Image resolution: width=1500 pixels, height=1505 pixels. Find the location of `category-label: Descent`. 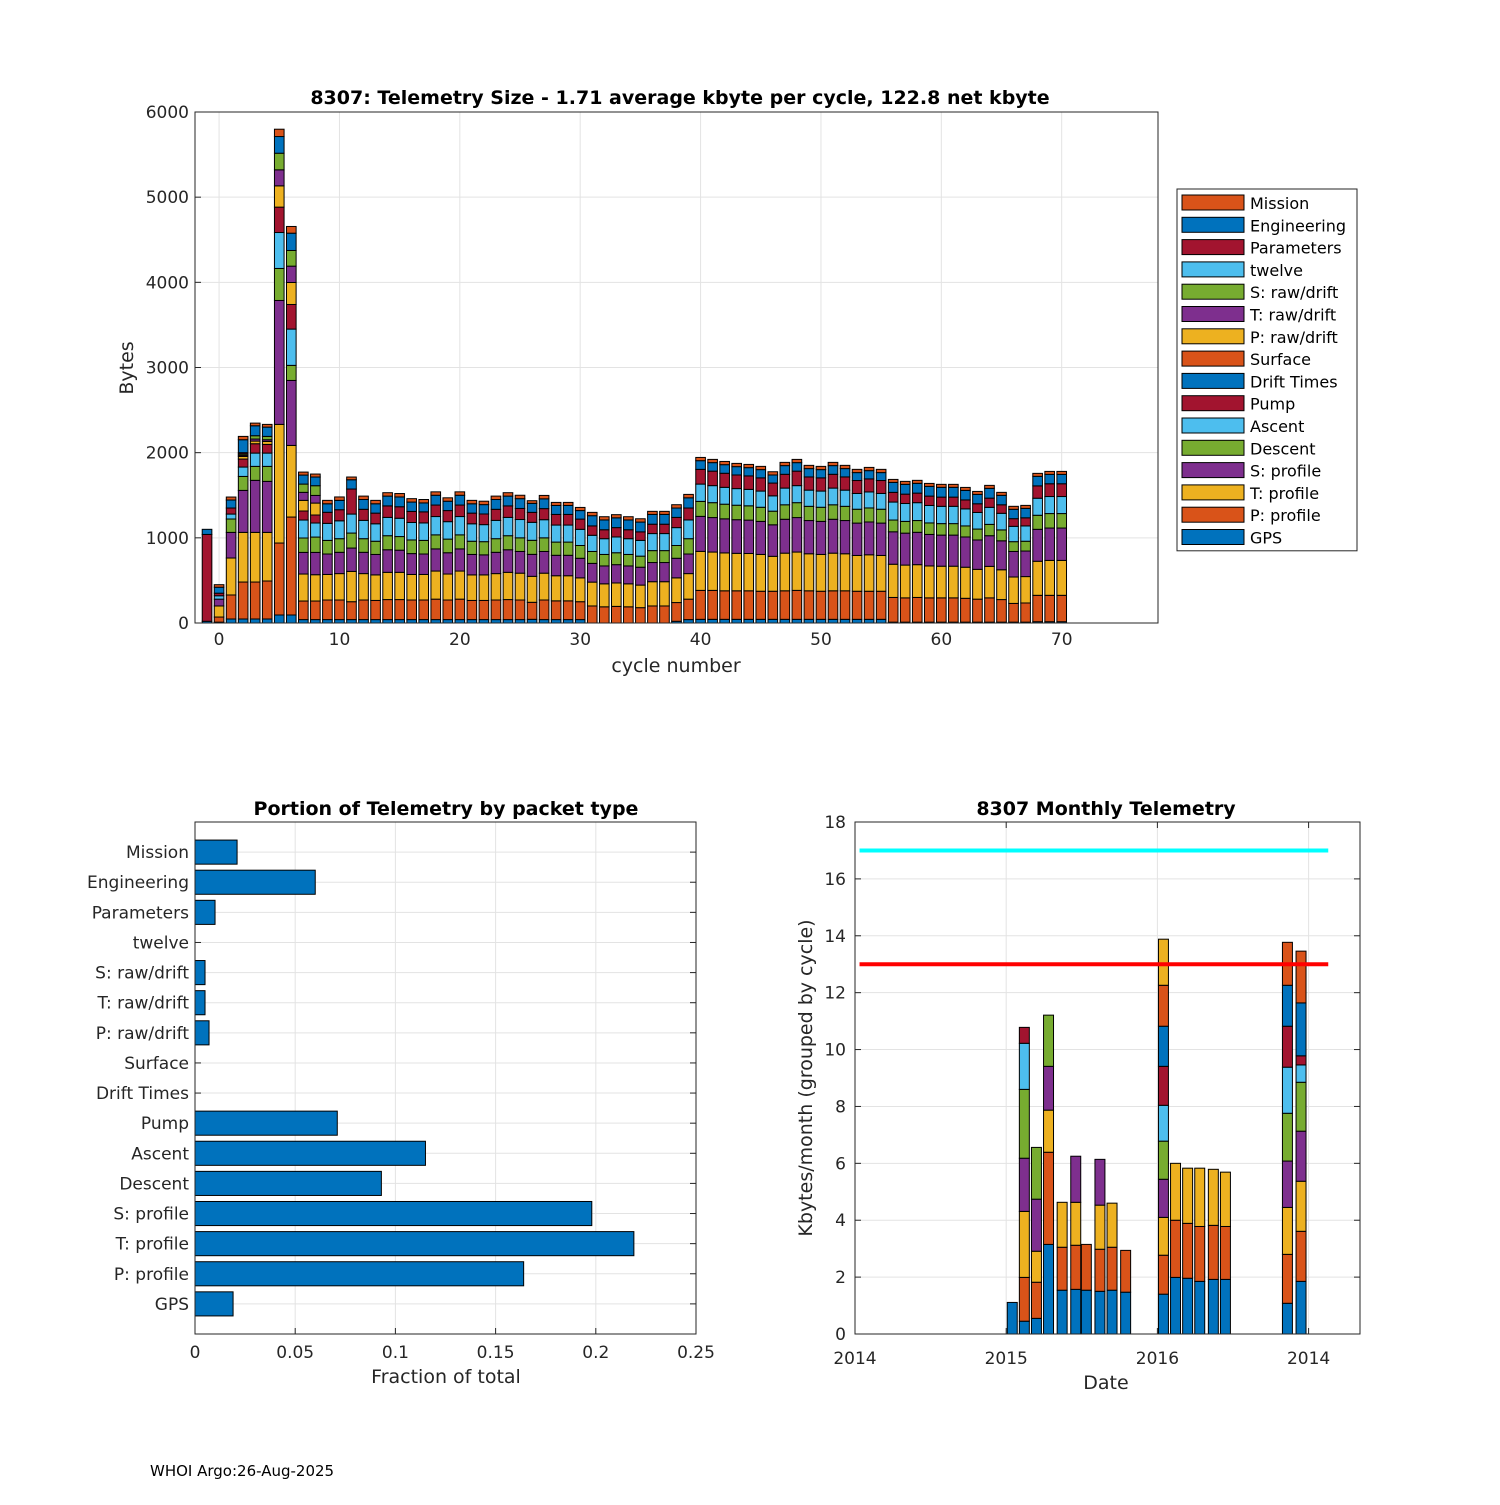

category-label: Descent is located at coordinates (154, 1184).